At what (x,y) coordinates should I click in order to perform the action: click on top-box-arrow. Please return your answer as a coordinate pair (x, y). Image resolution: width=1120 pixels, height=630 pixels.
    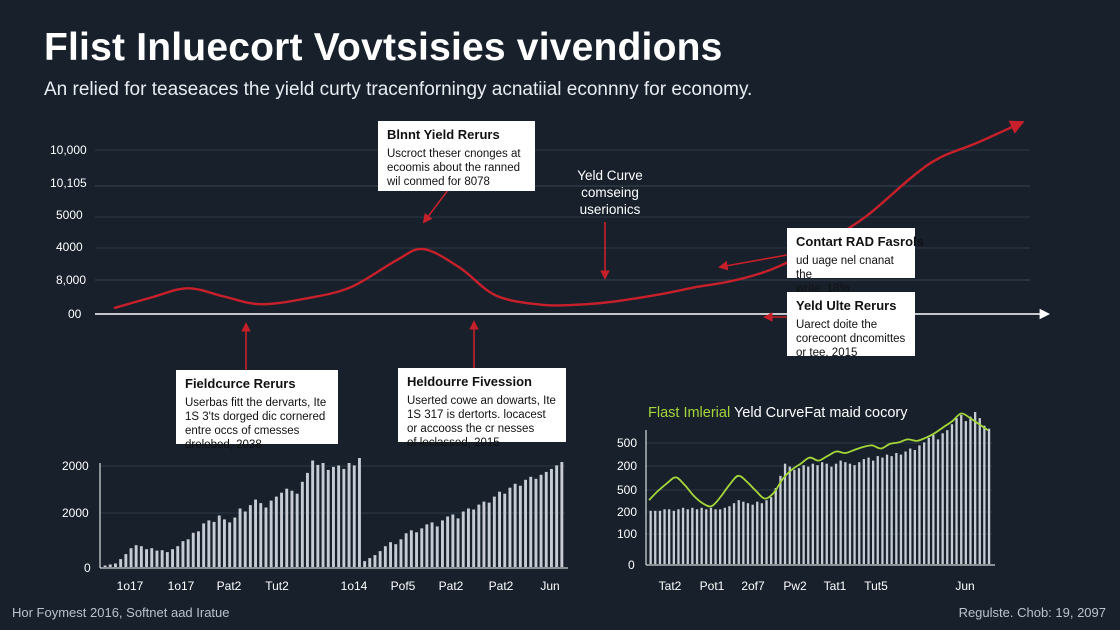
    Looking at the image, I should click on (435, 206).